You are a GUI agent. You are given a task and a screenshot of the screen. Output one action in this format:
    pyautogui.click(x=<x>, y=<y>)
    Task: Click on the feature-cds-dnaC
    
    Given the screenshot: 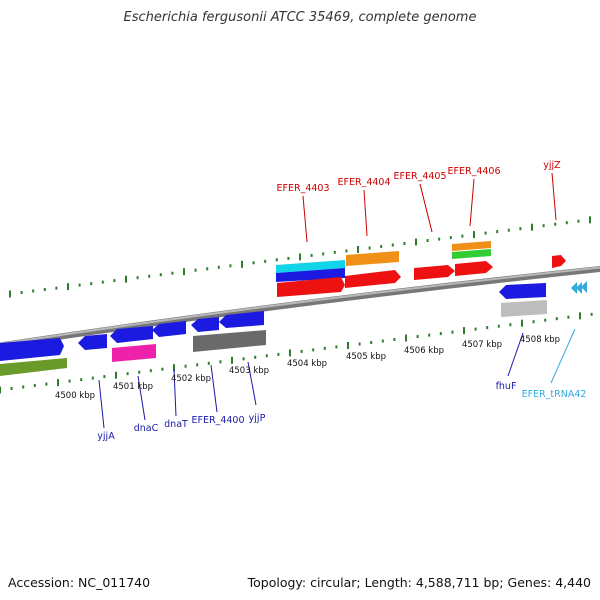 What is the action you would take?
    pyautogui.click(x=131, y=334)
    